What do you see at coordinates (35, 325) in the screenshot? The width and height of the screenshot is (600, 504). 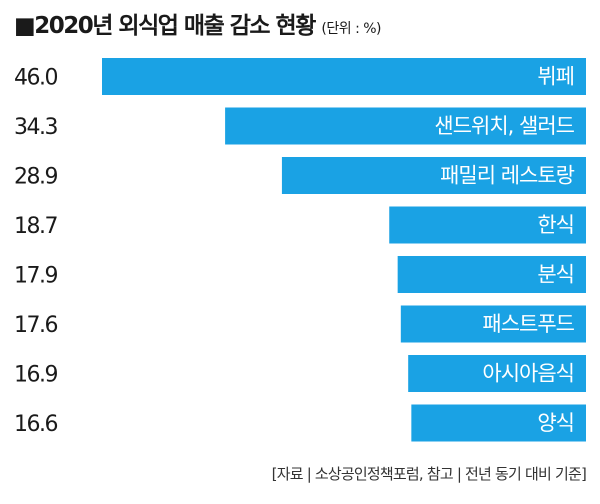 I see `value-label-5: 17.6` at bounding box center [35, 325].